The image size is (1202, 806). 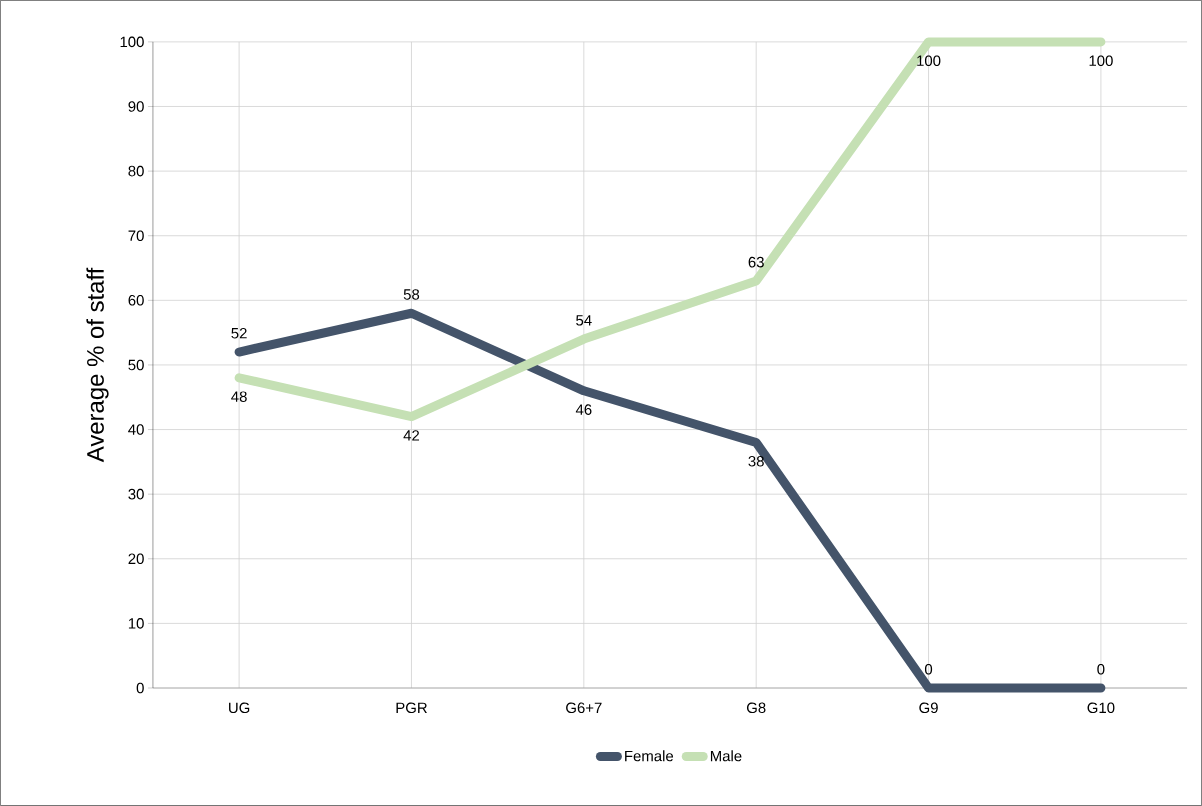 I want to click on data-label: 46, so click(x=583, y=409).